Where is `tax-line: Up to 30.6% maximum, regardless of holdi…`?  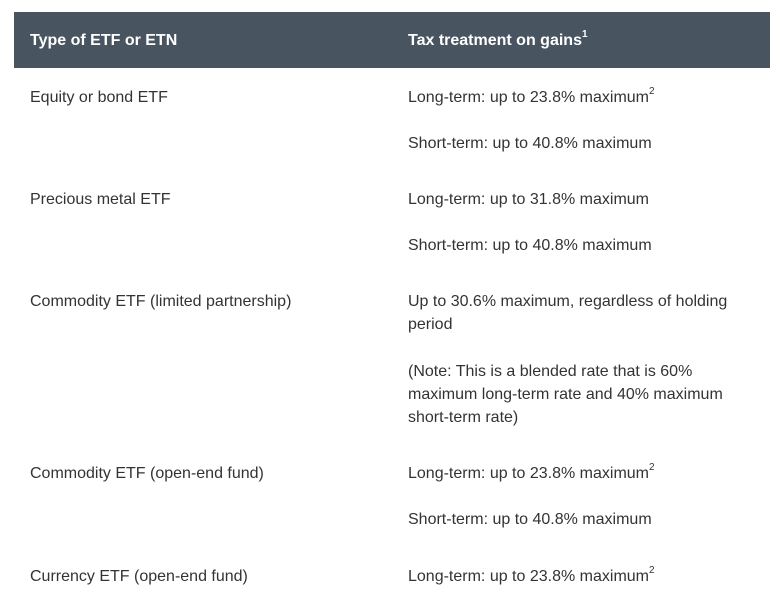
tax-line: Up to 30.6% maximum, regardless of holdi… is located at coordinates (568, 313).